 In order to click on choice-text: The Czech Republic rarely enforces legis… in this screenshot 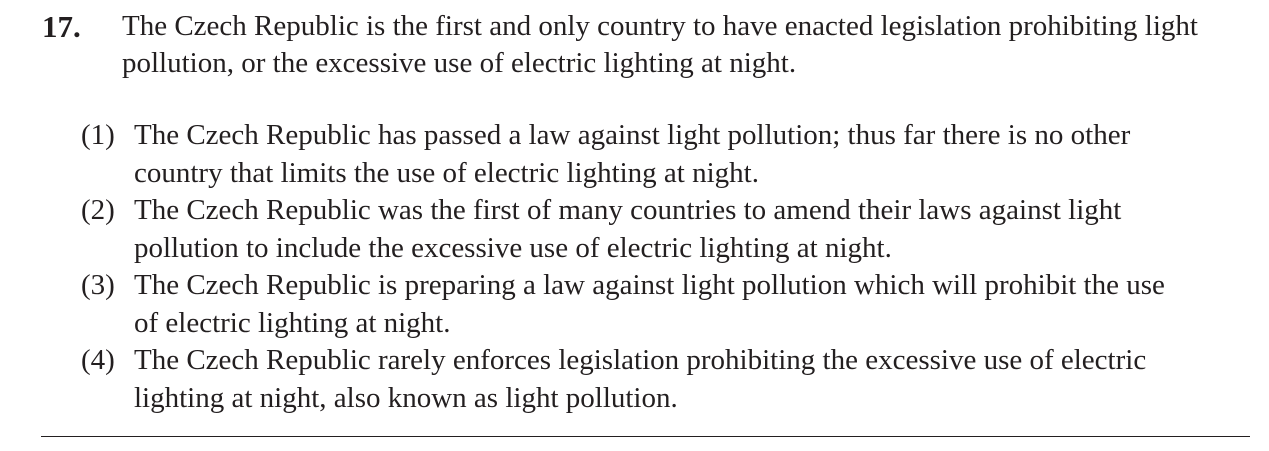, I will do `click(640, 379)`.